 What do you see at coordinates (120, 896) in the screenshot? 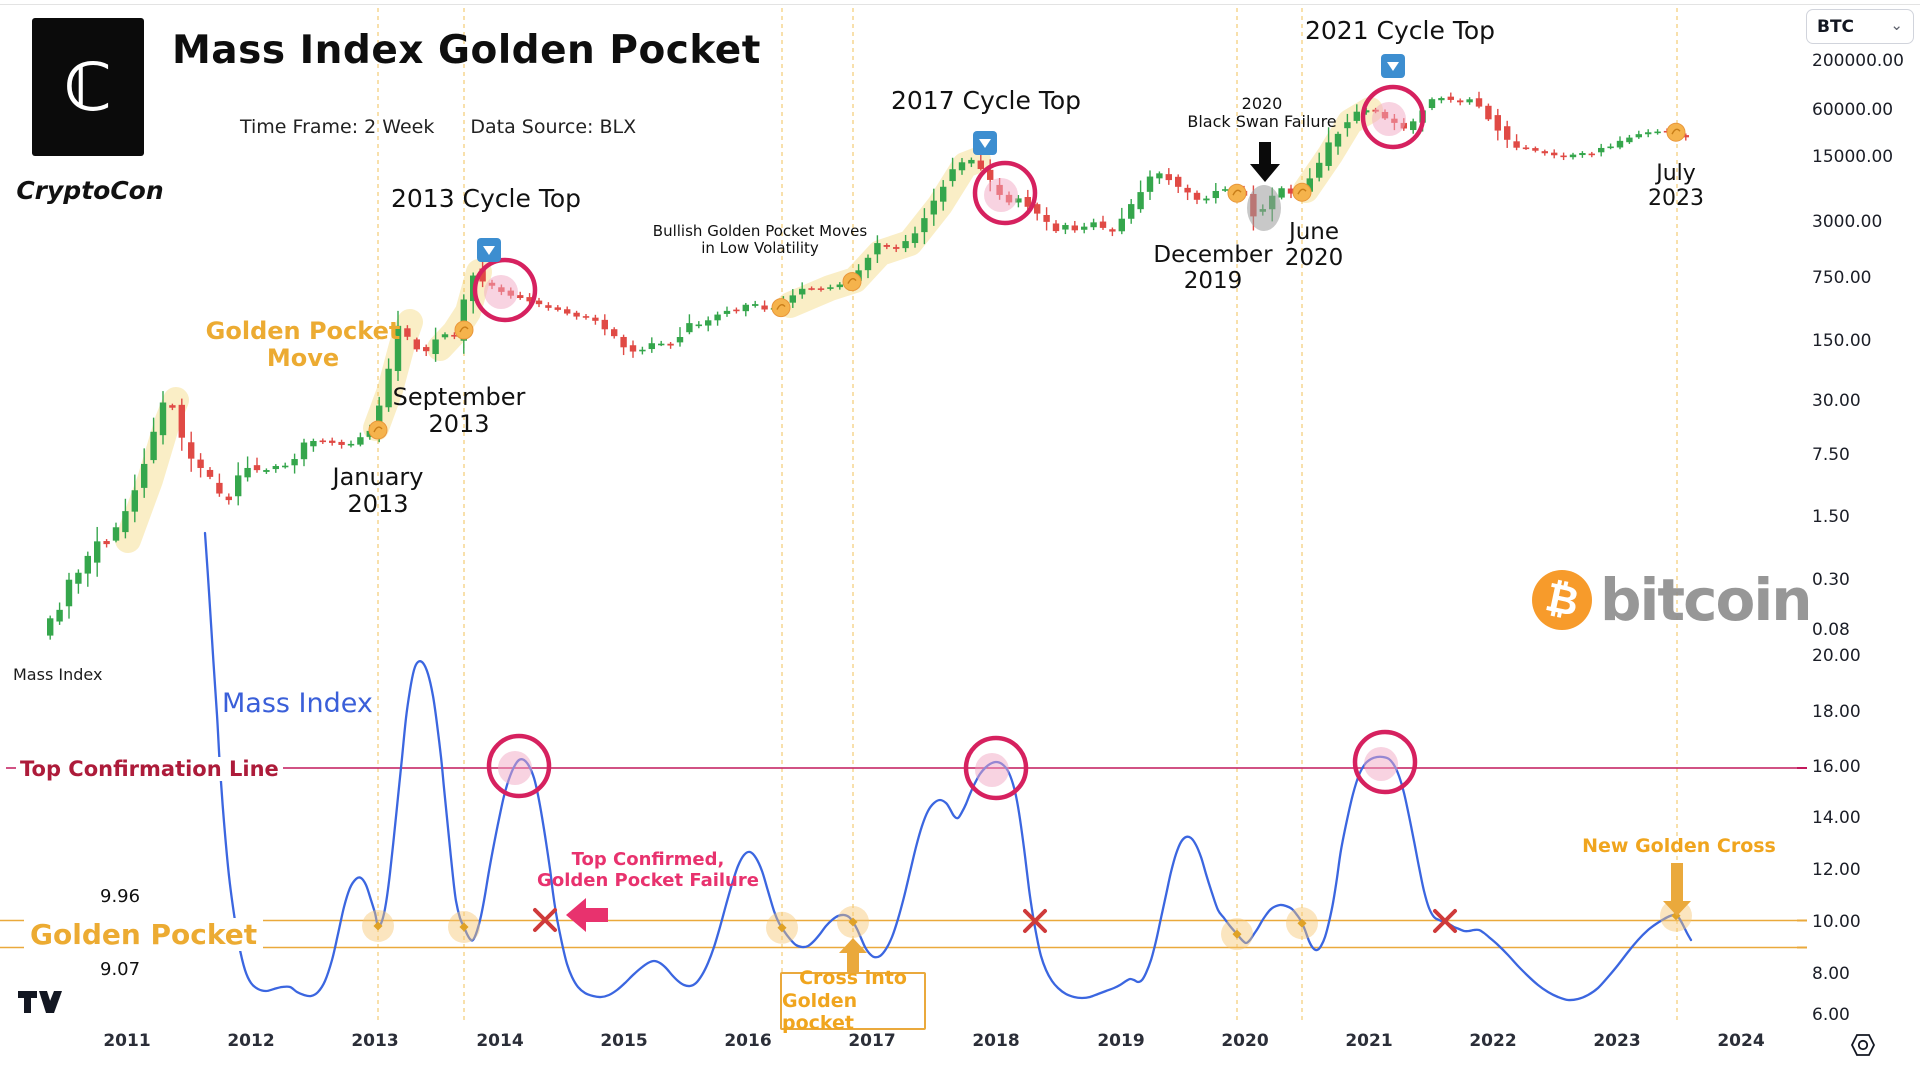
I see `golden-pocket-upper-value: 9.96` at bounding box center [120, 896].